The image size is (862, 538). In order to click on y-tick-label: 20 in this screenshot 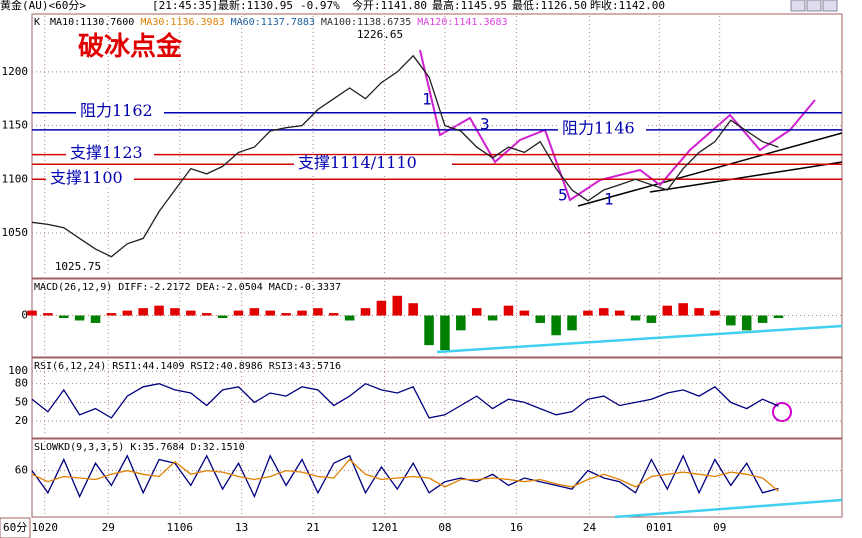, I will do `click(21, 420)`.